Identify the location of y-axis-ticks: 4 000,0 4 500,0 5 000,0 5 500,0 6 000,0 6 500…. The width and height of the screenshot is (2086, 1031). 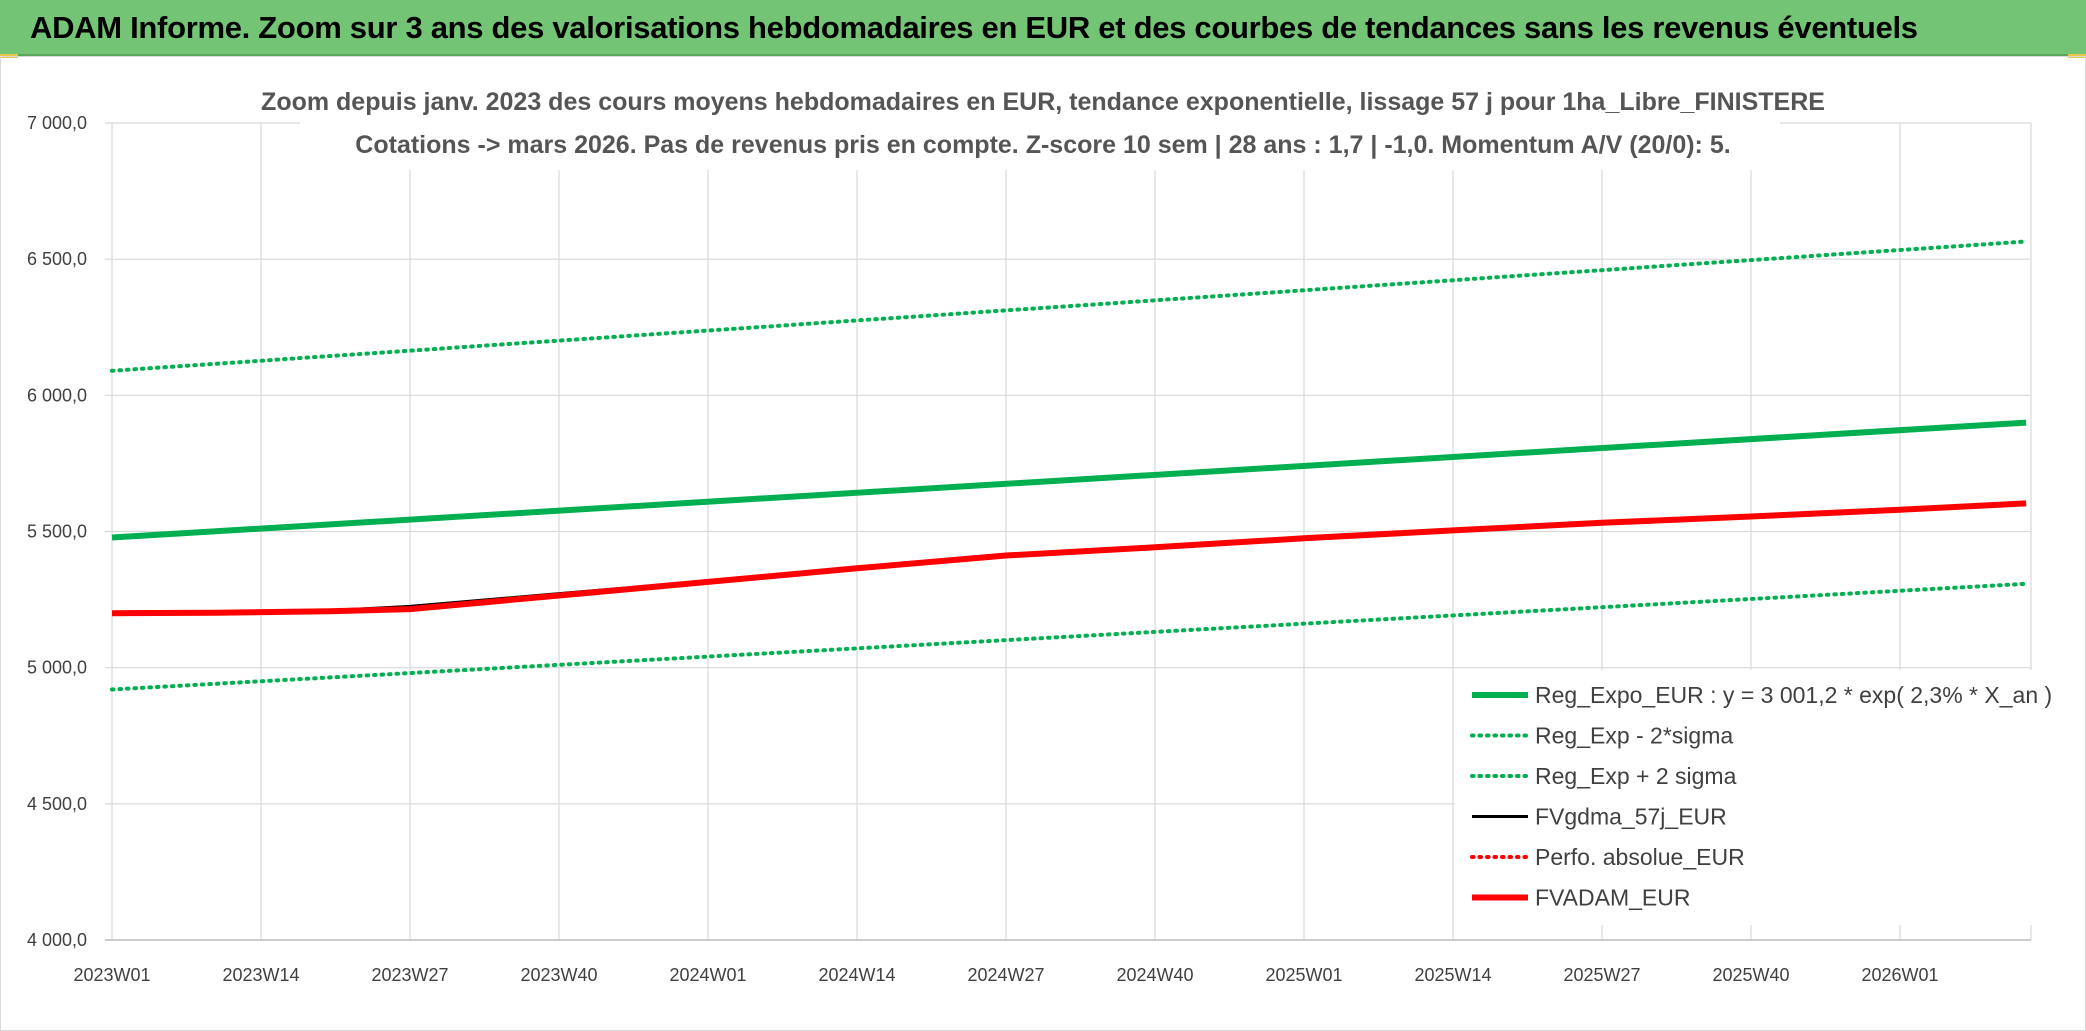
(57, 531).